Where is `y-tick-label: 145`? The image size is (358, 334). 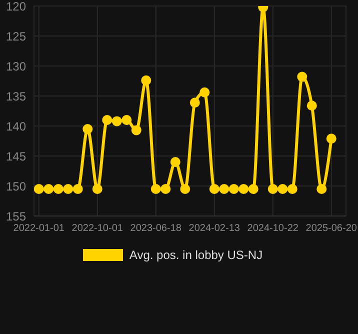 y-tick-label: 145 is located at coordinates (16, 156).